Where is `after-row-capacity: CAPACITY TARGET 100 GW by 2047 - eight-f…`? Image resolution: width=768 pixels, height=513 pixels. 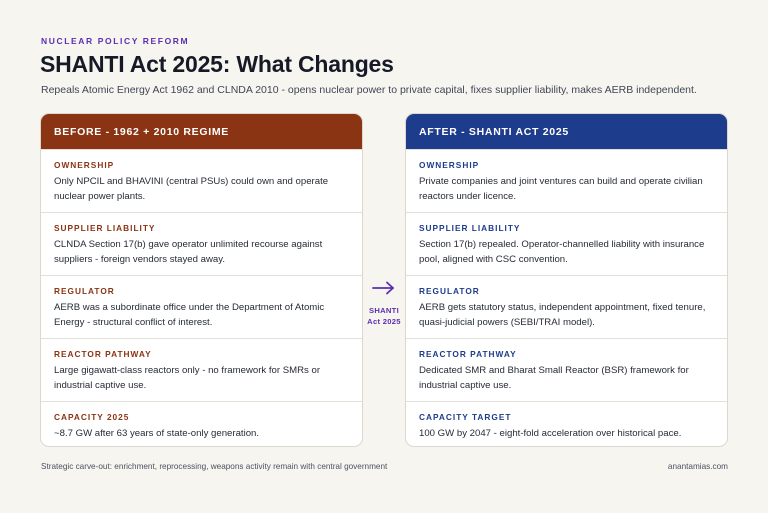 after-row-capacity: CAPACITY TARGET 100 GW by 2047 - eight-f… is located at coordinates (566, 423).